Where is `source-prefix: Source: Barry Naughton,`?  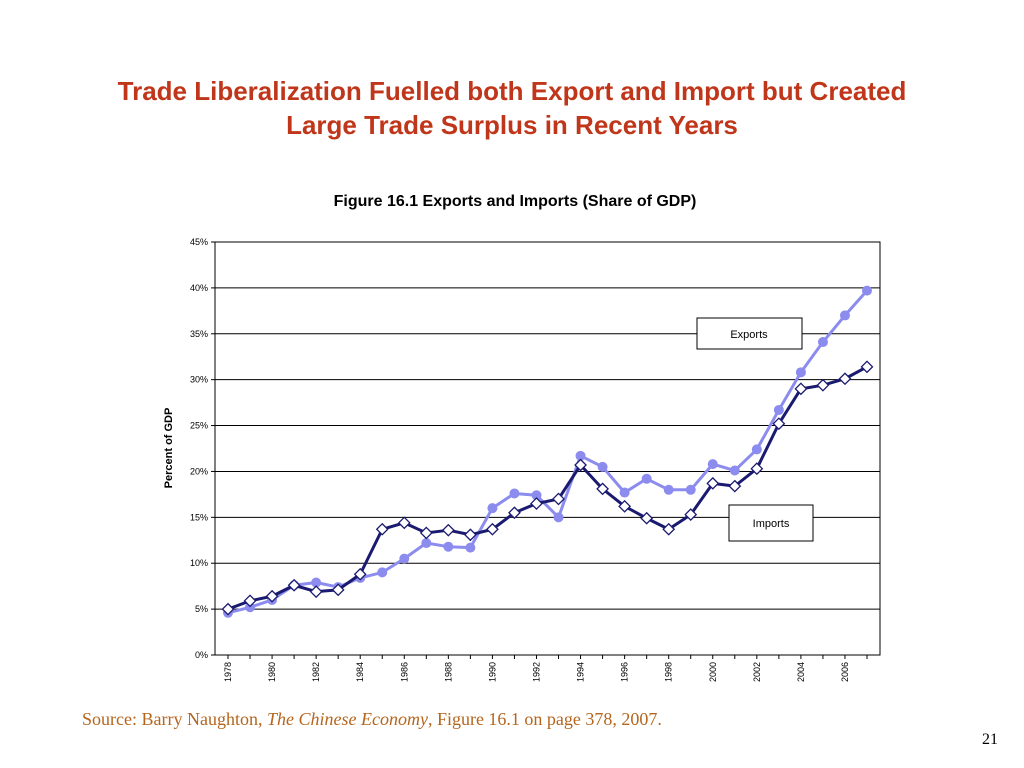 source-prefix: Source: Barry Naughton, is located at coordinates (174, 719).